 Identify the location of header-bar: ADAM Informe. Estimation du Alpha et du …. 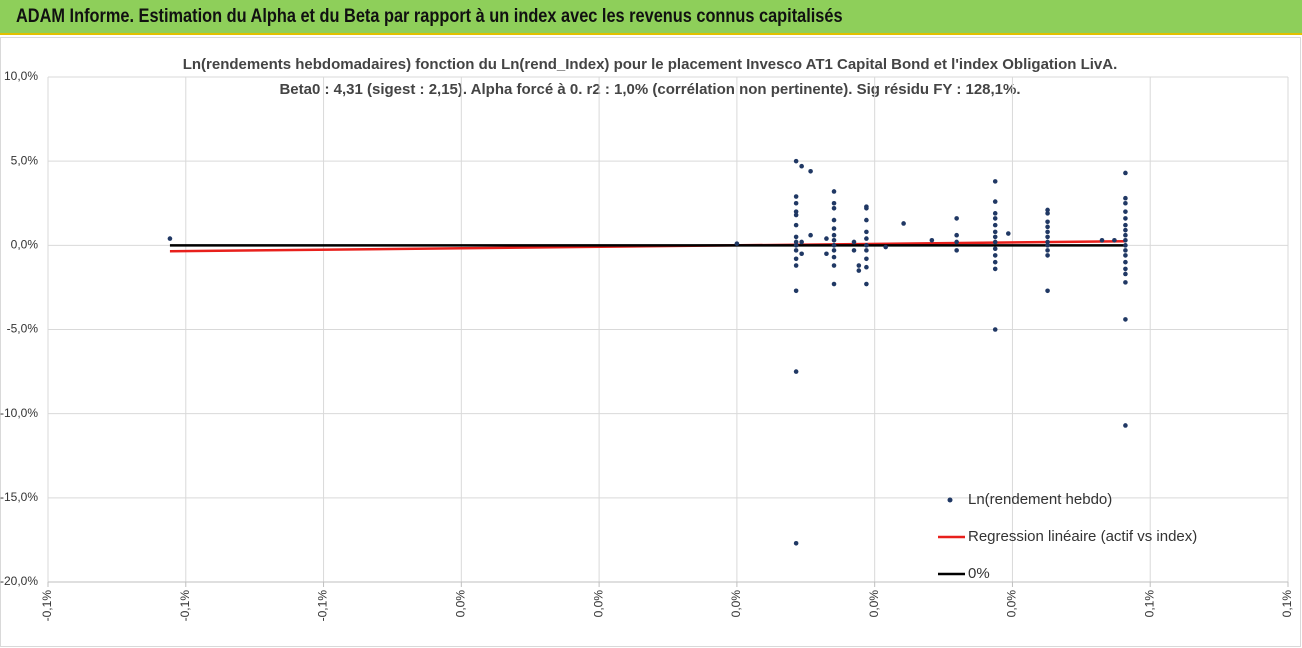
(651, 17).